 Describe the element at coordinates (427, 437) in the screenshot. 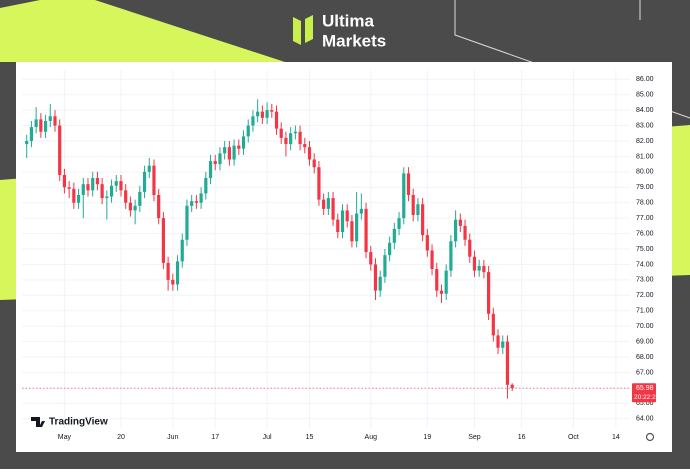

I see `x-tick-label: 19` at that location.